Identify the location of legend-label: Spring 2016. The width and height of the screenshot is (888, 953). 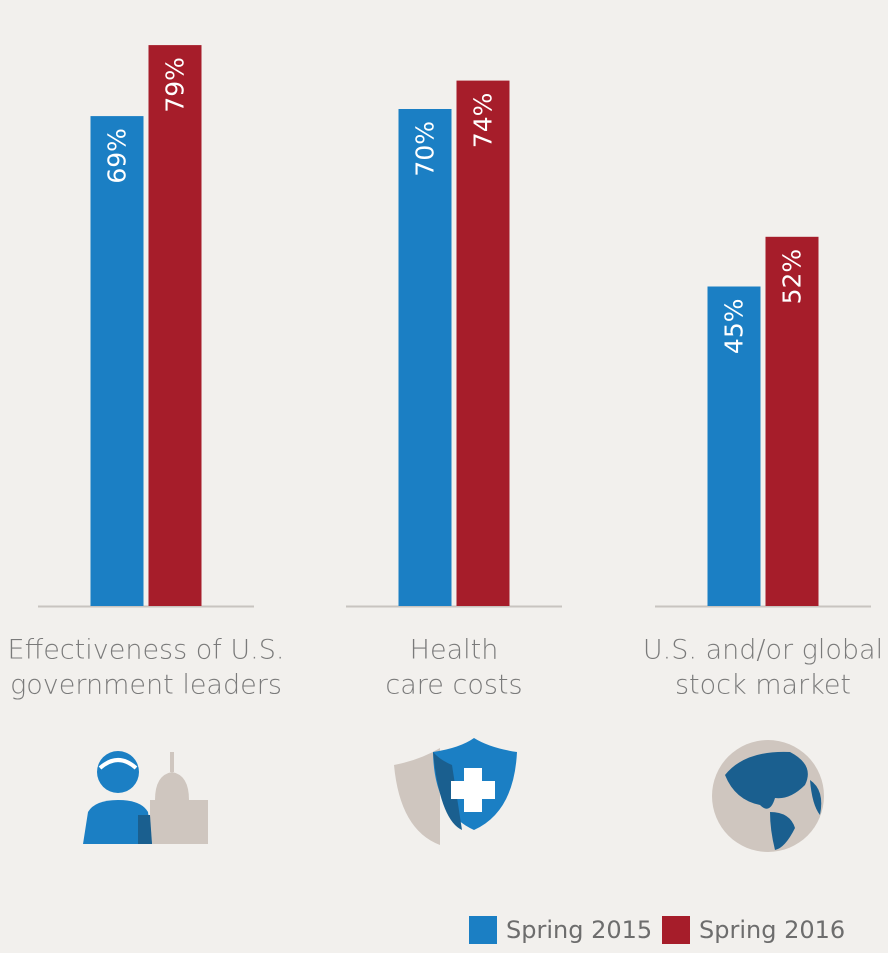
(772, 930).